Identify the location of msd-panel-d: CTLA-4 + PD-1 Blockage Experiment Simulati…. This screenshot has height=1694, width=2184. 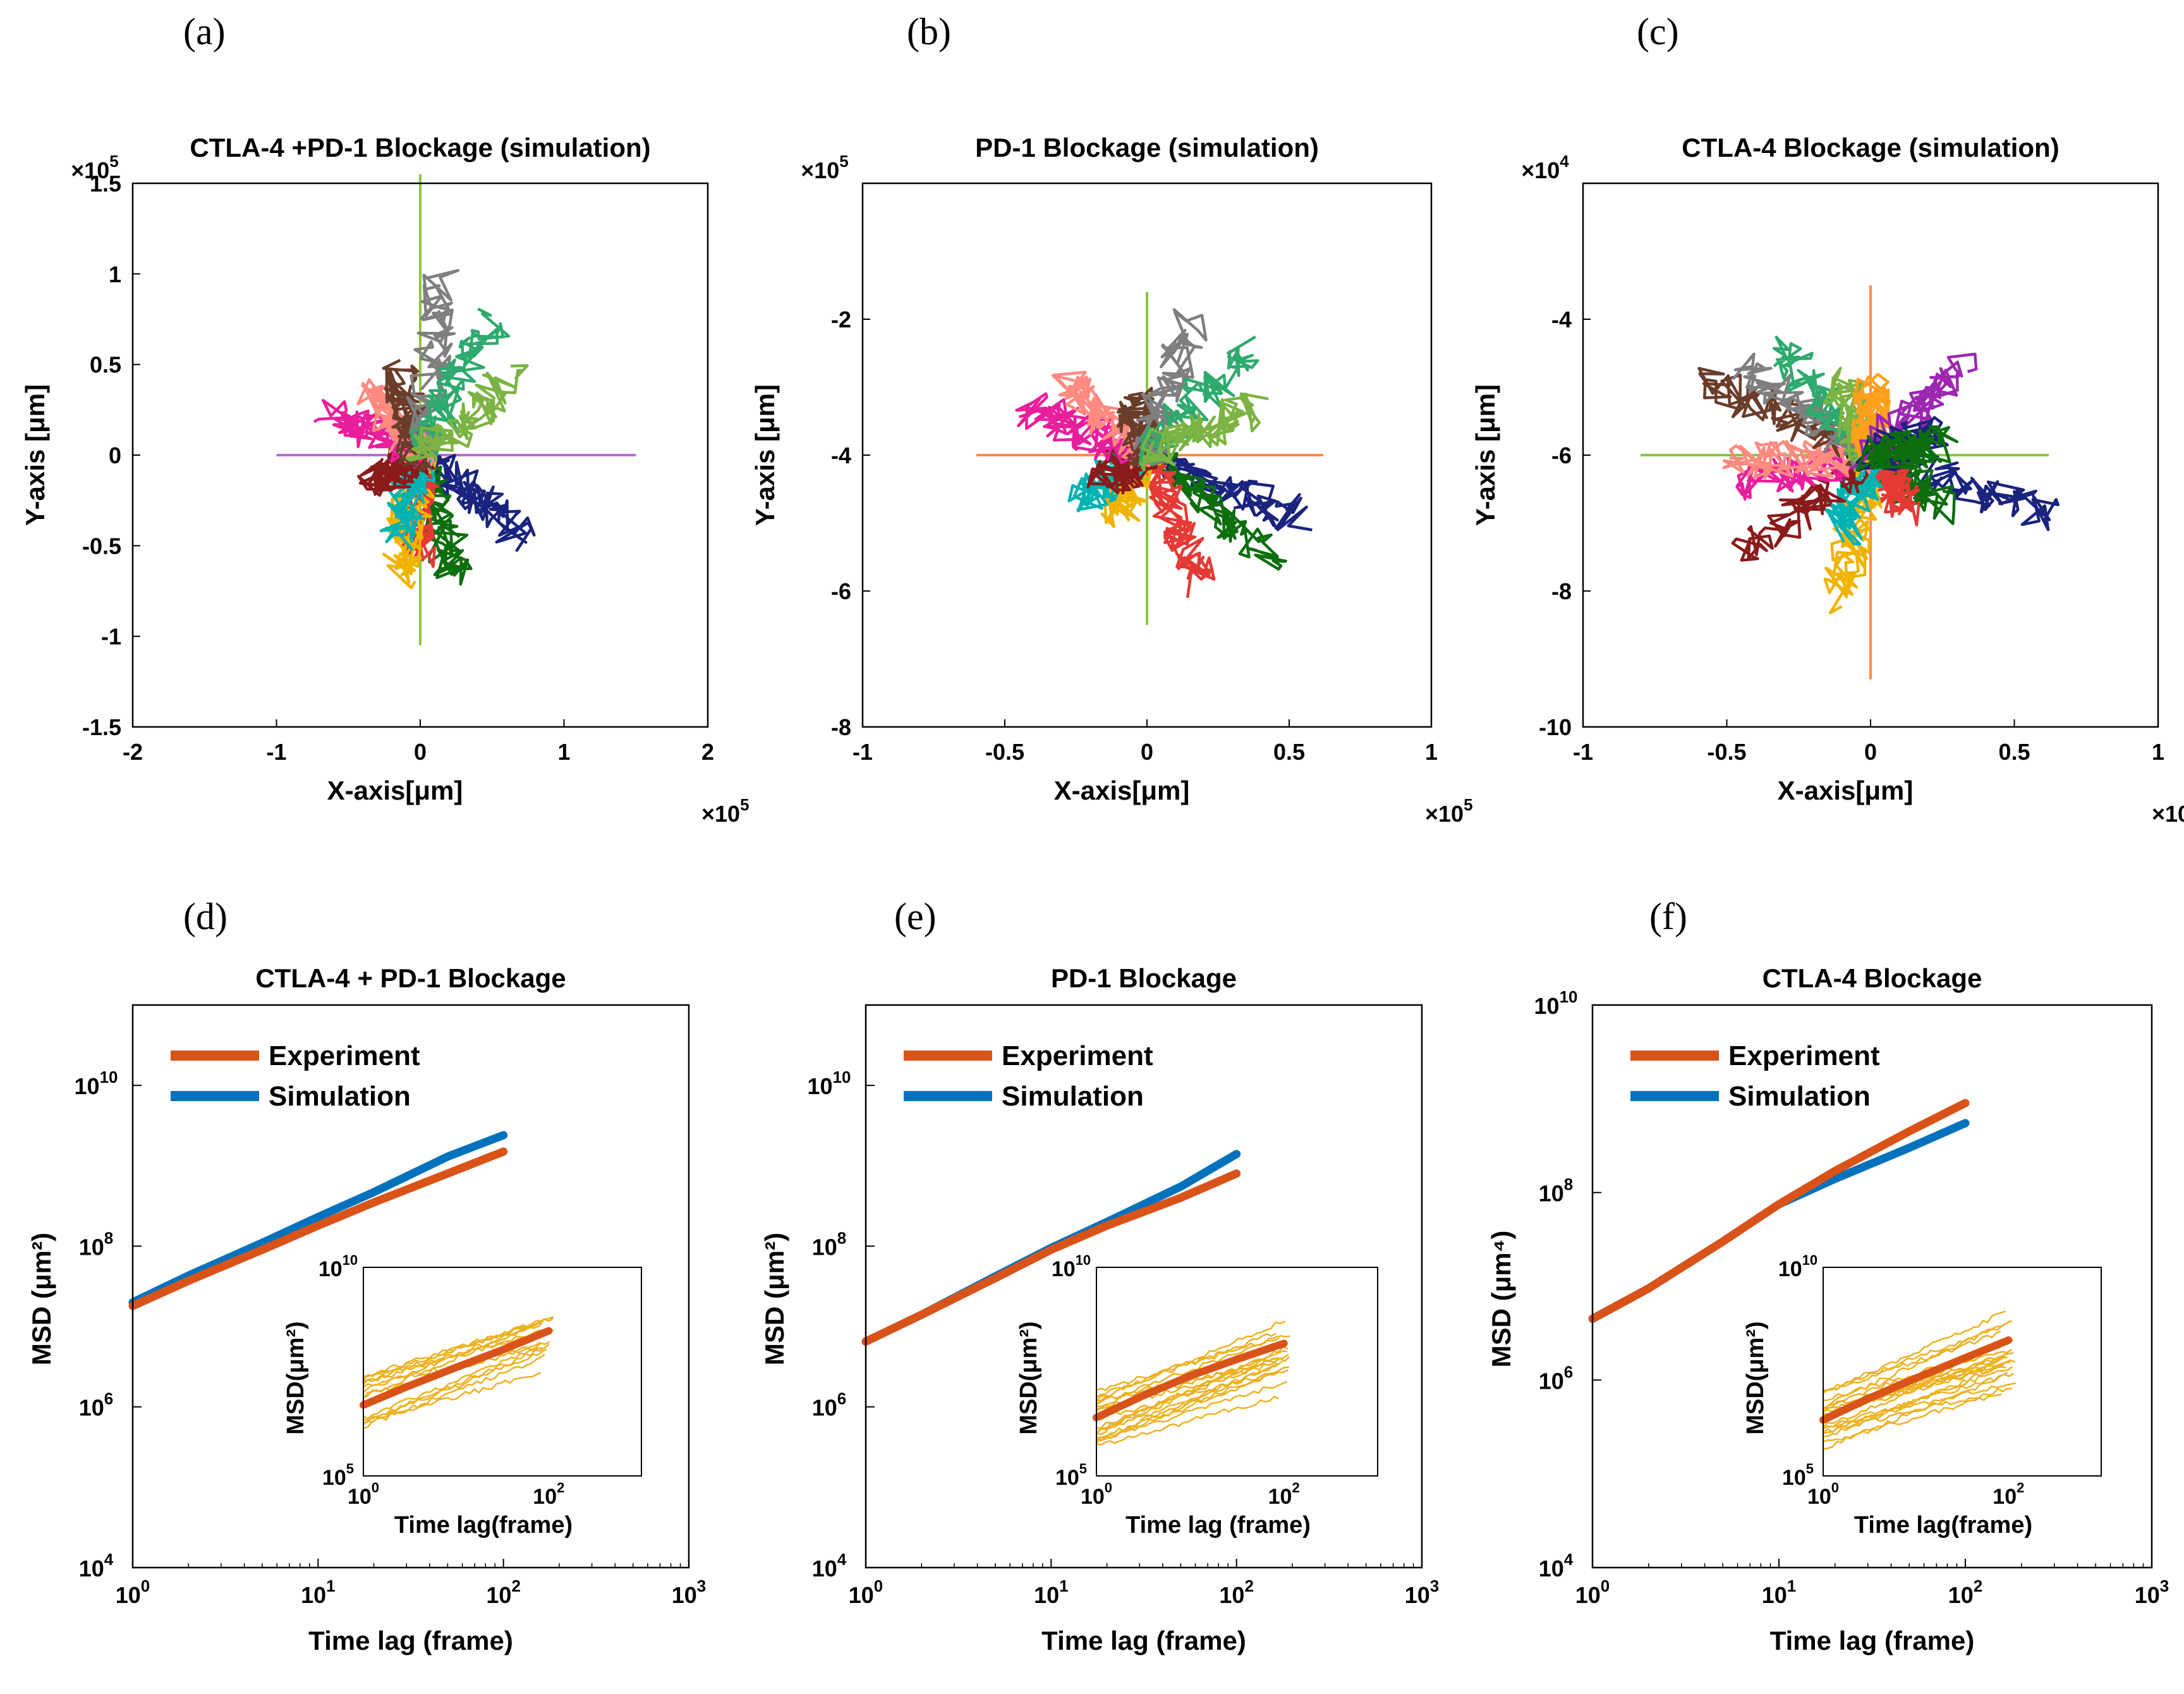
(366, 1309).